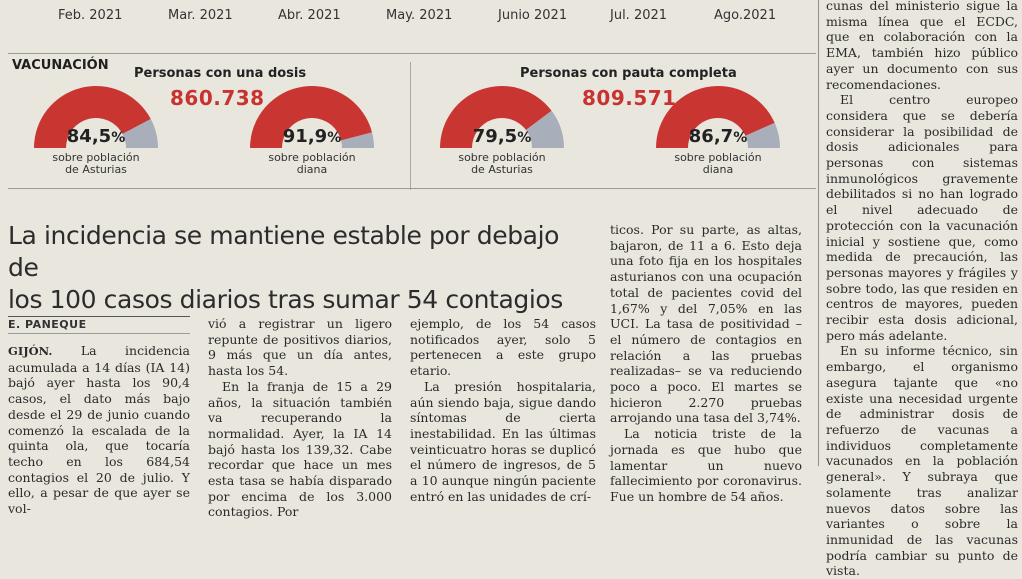 The image size is (1022, 579). What do you see at coordinates (718, 136) in the screenshot?
I see `gauge-value: 86,7%` at bounding box center [718, 136].